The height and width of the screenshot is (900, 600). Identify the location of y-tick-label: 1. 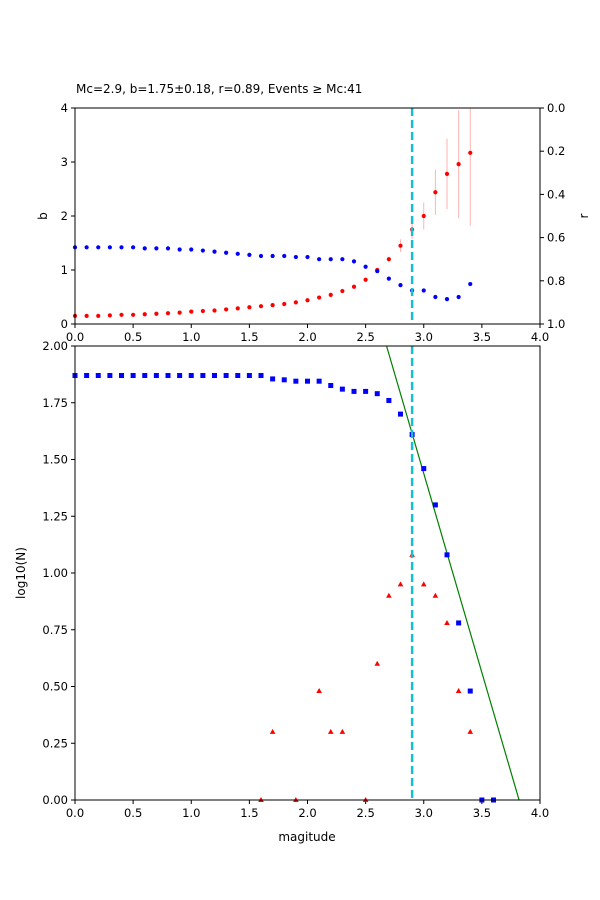
(64, 270).